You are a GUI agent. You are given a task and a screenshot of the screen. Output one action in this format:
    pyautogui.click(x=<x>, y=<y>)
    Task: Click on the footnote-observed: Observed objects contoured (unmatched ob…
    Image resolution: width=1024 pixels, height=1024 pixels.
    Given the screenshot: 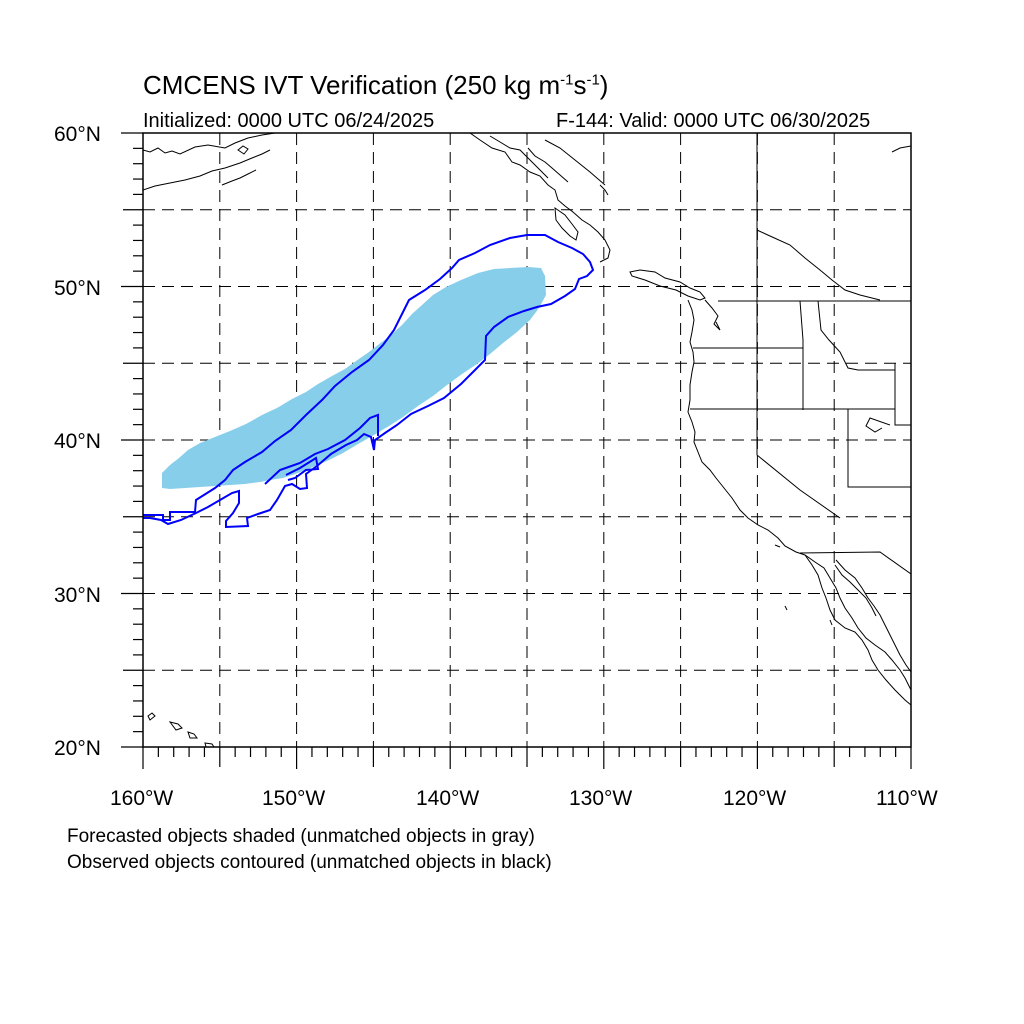 What is the action you would take?
    pyautogui.click(x=309, y=862)
    